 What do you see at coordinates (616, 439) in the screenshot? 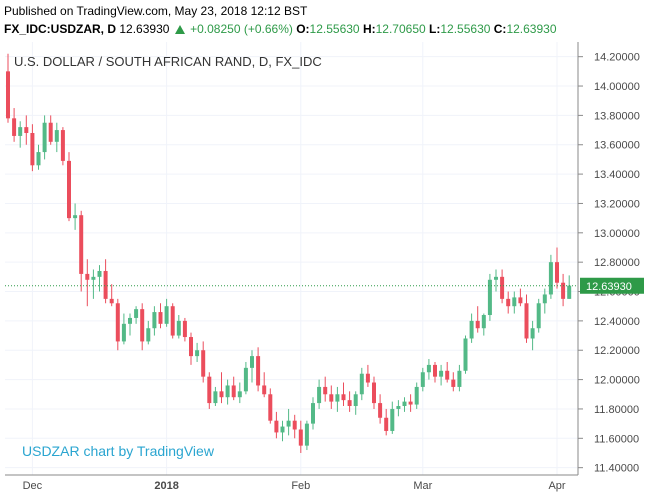
I see `y-tick-label: 11.60000` at bounding box center [616, 439].